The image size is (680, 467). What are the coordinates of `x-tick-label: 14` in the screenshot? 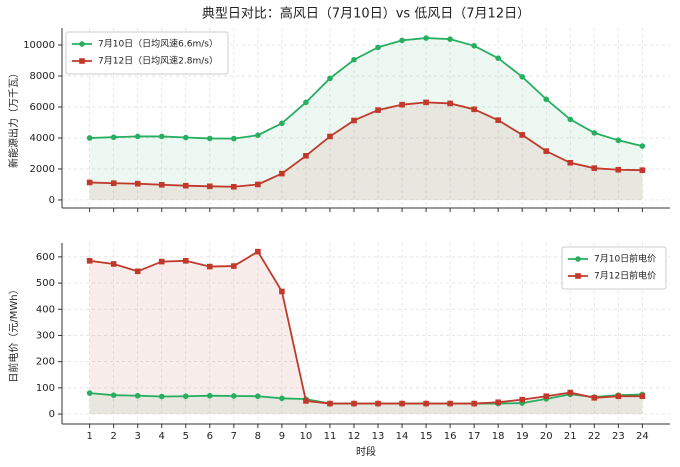 It's located at (402, 436).